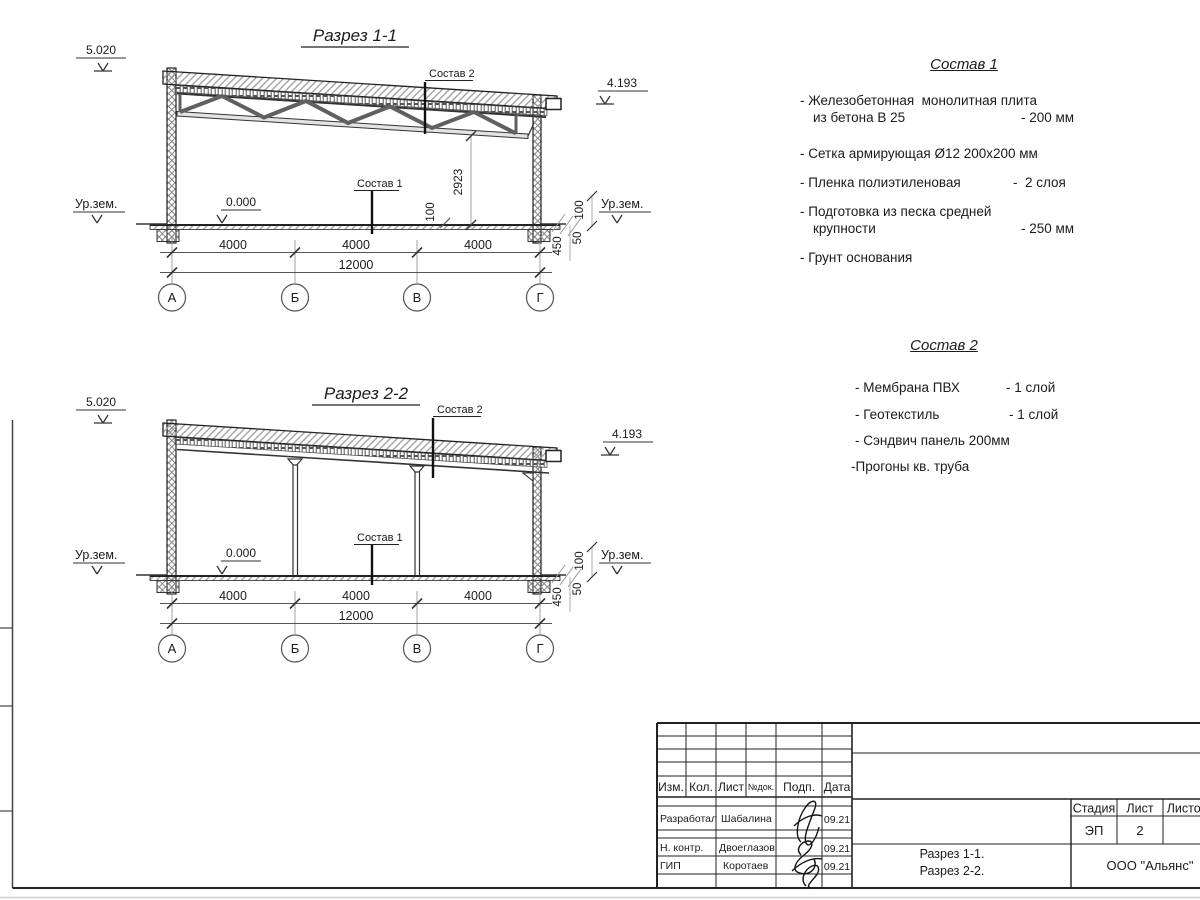 This screenshot has height=900, width=1200. I want to click on spec2-item-4-line1: -Прогоны кв. труба, so click(910, 466).